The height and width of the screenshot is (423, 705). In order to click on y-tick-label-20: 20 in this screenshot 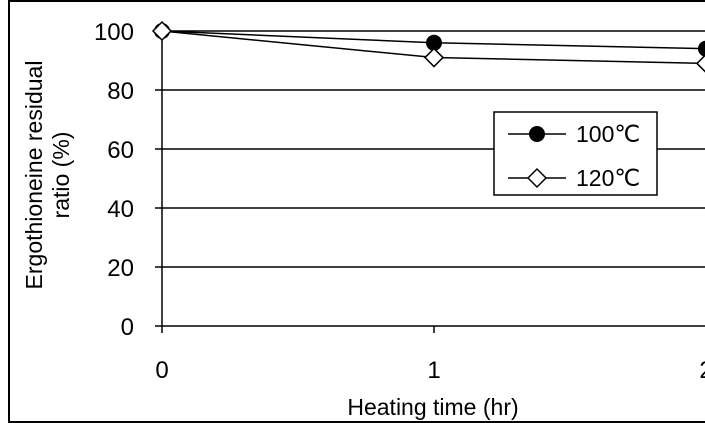, I will do `click(120, 268)`.